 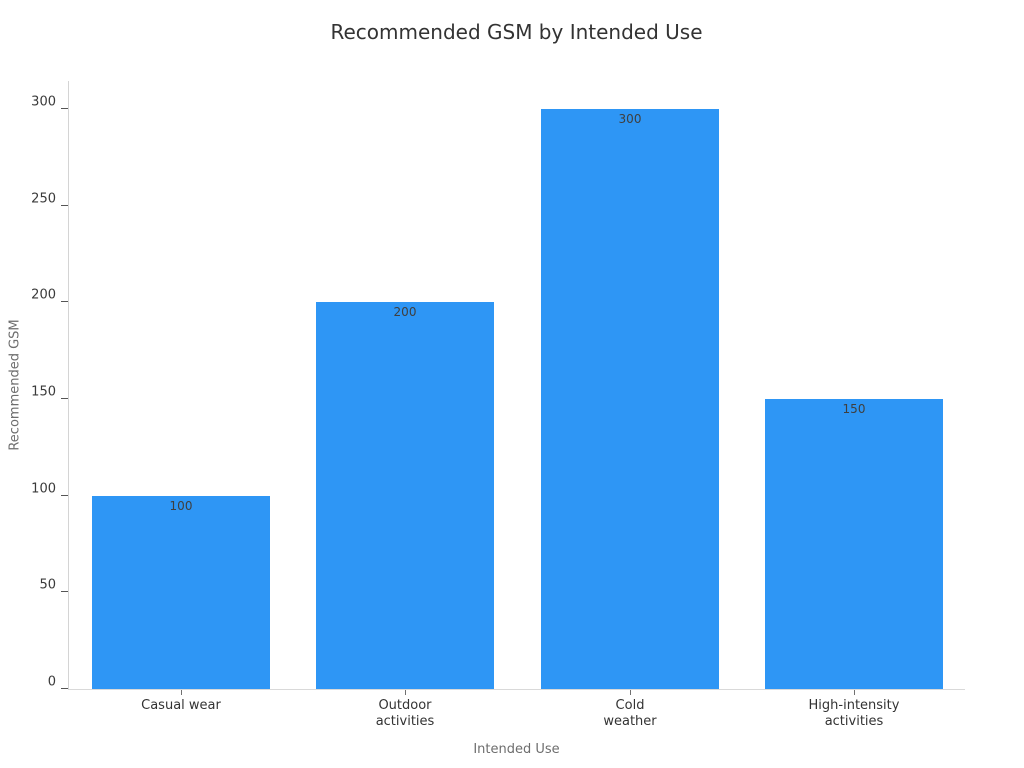 What do you see at coordinates (43, 295) in the screenshot?
I see `y-tick-label: 200` at bounding box center [43, 295].